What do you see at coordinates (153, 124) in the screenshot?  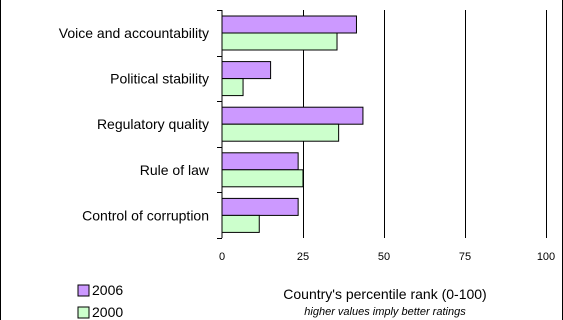 I see `category-label: Regulatory quality` at bounding box center [153, 124].